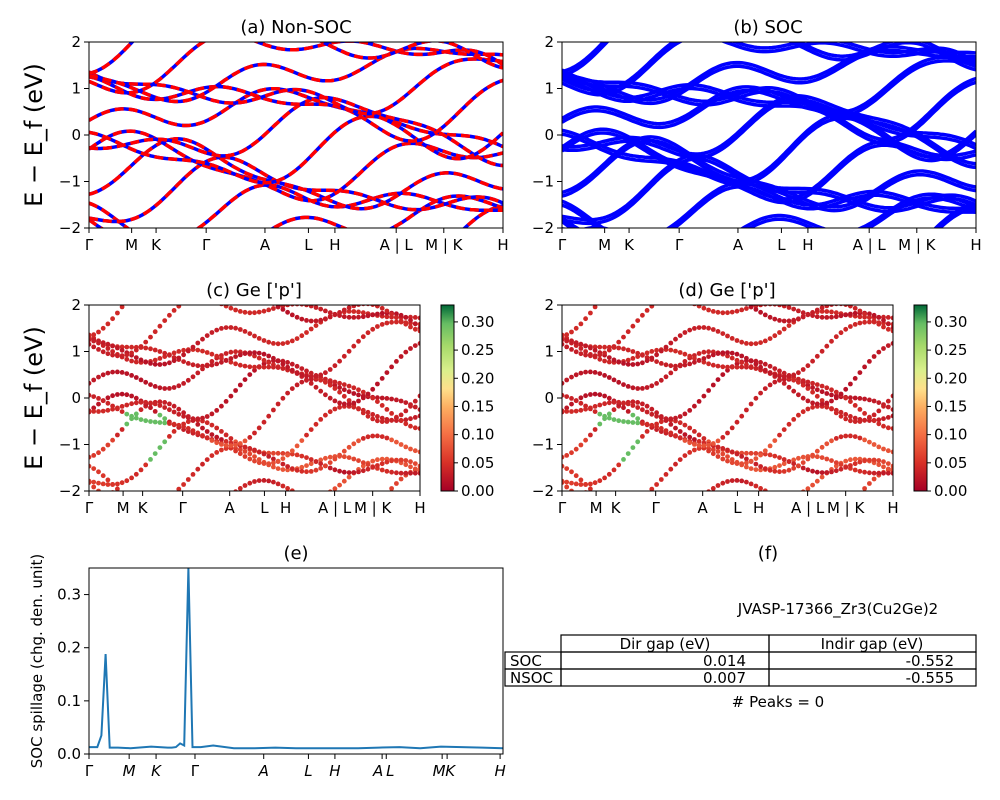 This screenshot has width=1000, height=800. What do you see at coordinates (156, 771) in the screenshot?
I see `x-tick-label: K` at bounding box center [156, 771].